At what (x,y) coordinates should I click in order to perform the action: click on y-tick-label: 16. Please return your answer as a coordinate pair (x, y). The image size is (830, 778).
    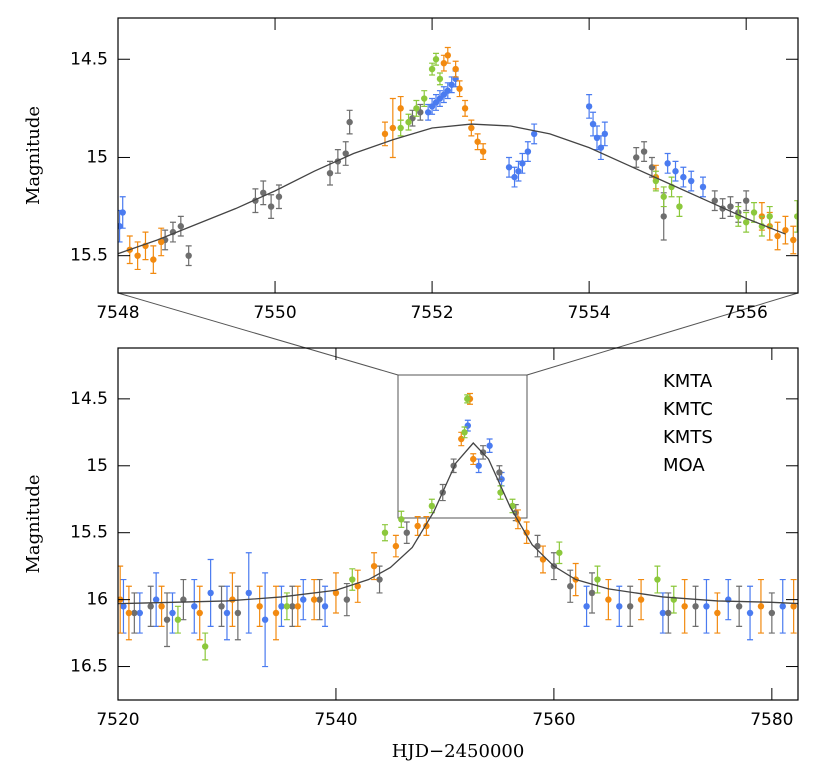
    Looking at the image, I should click on (97, 600).